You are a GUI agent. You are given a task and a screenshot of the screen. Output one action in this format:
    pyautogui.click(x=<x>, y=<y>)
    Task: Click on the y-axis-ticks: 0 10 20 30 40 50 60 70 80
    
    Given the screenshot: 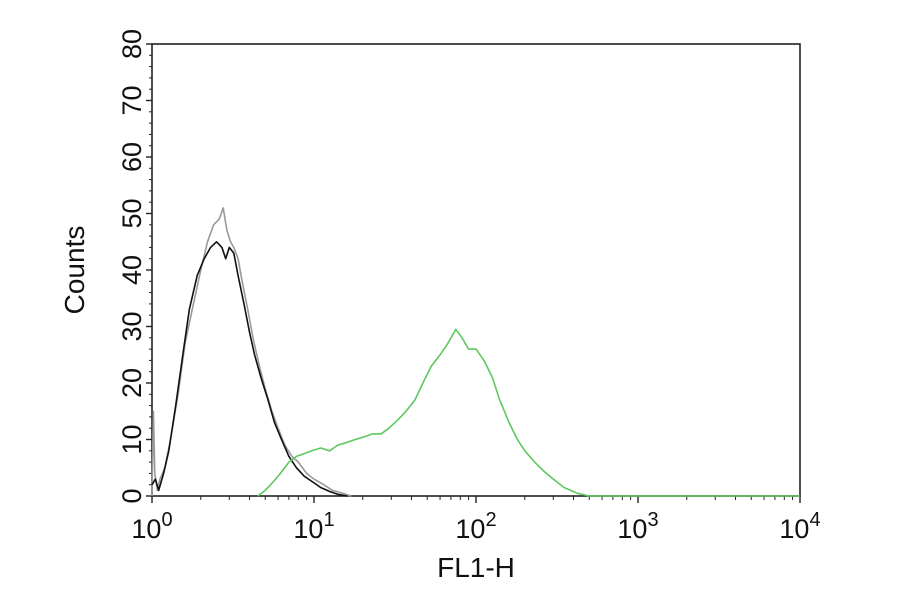 What is the action you would take?
    pyautogui.click(x=134, y=266)
    